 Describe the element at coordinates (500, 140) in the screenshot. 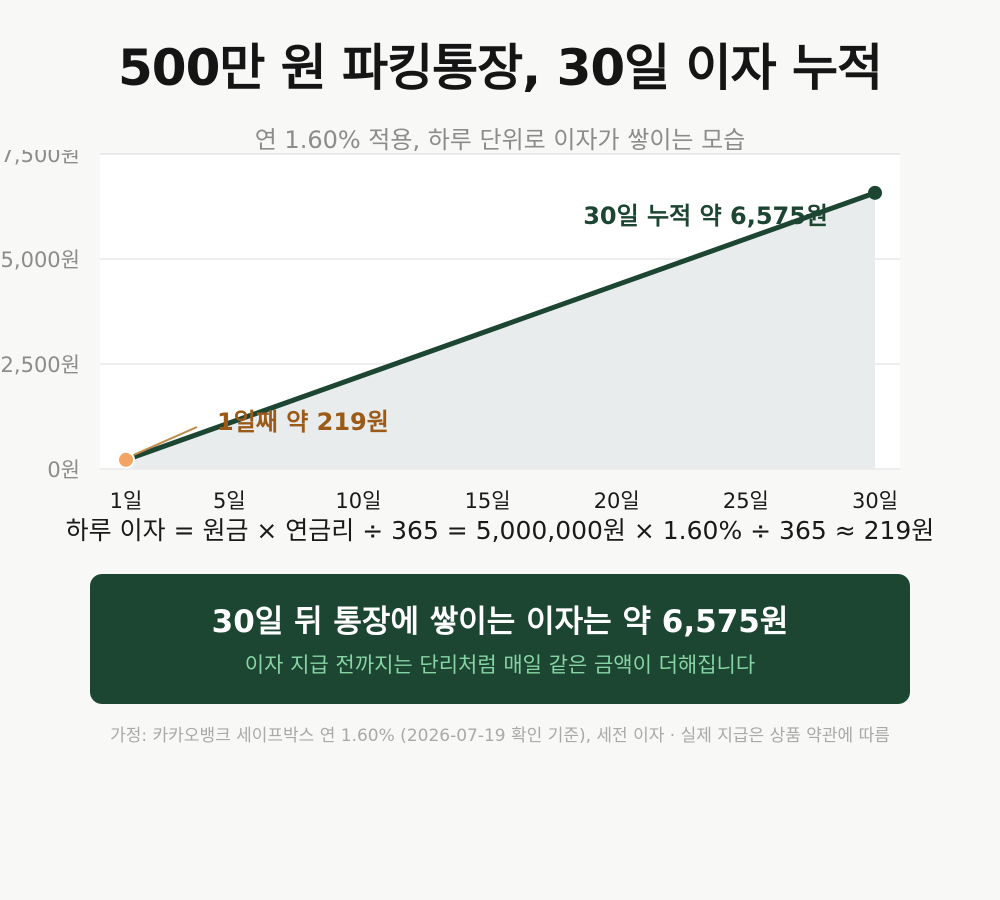

I see `chart-subtitle: 연 1.60% 적용, 하루 단위로 이자가 쌓이는 모습` at that location.